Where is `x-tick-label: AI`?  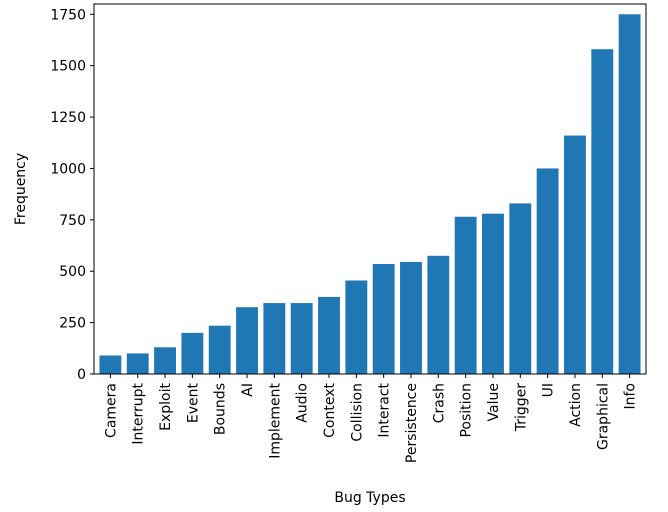
x-tick-label: AI is located at coordinates (248, 390).